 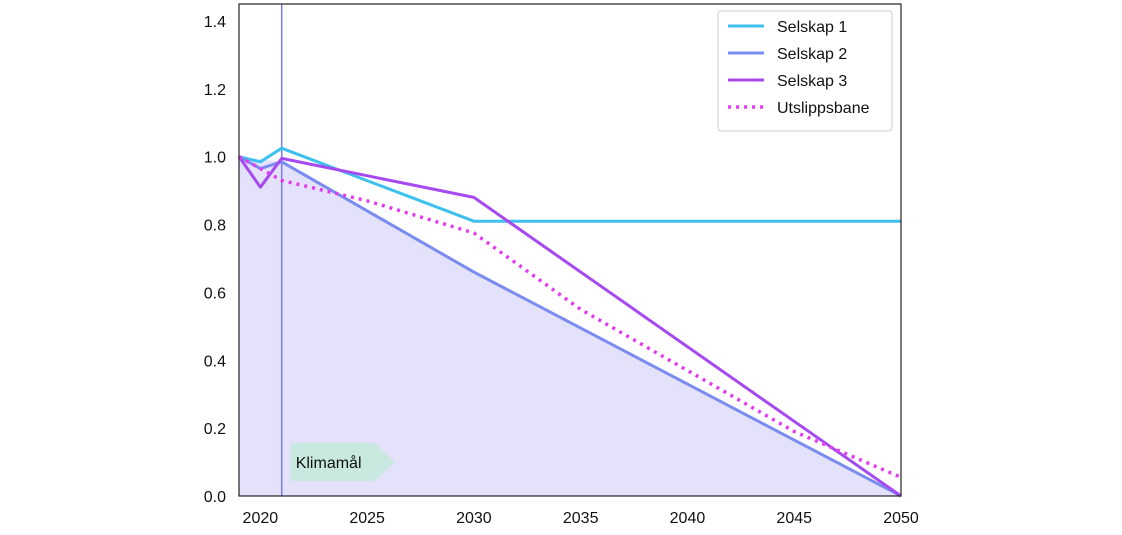 What do you see at coordinates (688, 518) in the screenshot?
I see `x-tick-label: 2040` at bounding box center [688, 518].